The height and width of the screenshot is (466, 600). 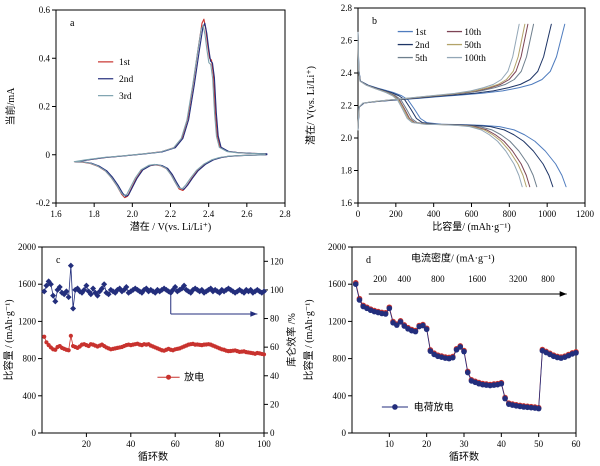 I want to click on svg-text: -0.2, so click(x=43, y=203).